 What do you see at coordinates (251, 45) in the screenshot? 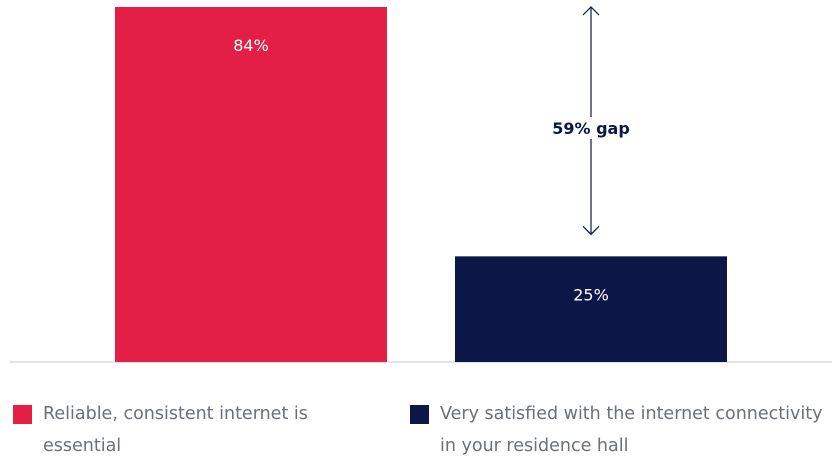
I see `bar-label-essential: 84%` at bounding box center [251, 45].